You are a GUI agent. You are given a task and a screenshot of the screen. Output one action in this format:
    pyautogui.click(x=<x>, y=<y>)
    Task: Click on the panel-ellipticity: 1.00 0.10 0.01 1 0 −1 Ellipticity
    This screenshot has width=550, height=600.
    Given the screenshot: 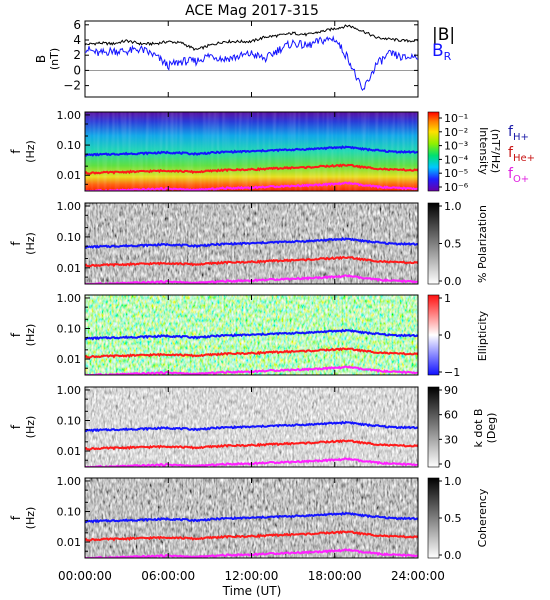 What is the action you would take?
    pyautogui.click(x=273, y=335)
    